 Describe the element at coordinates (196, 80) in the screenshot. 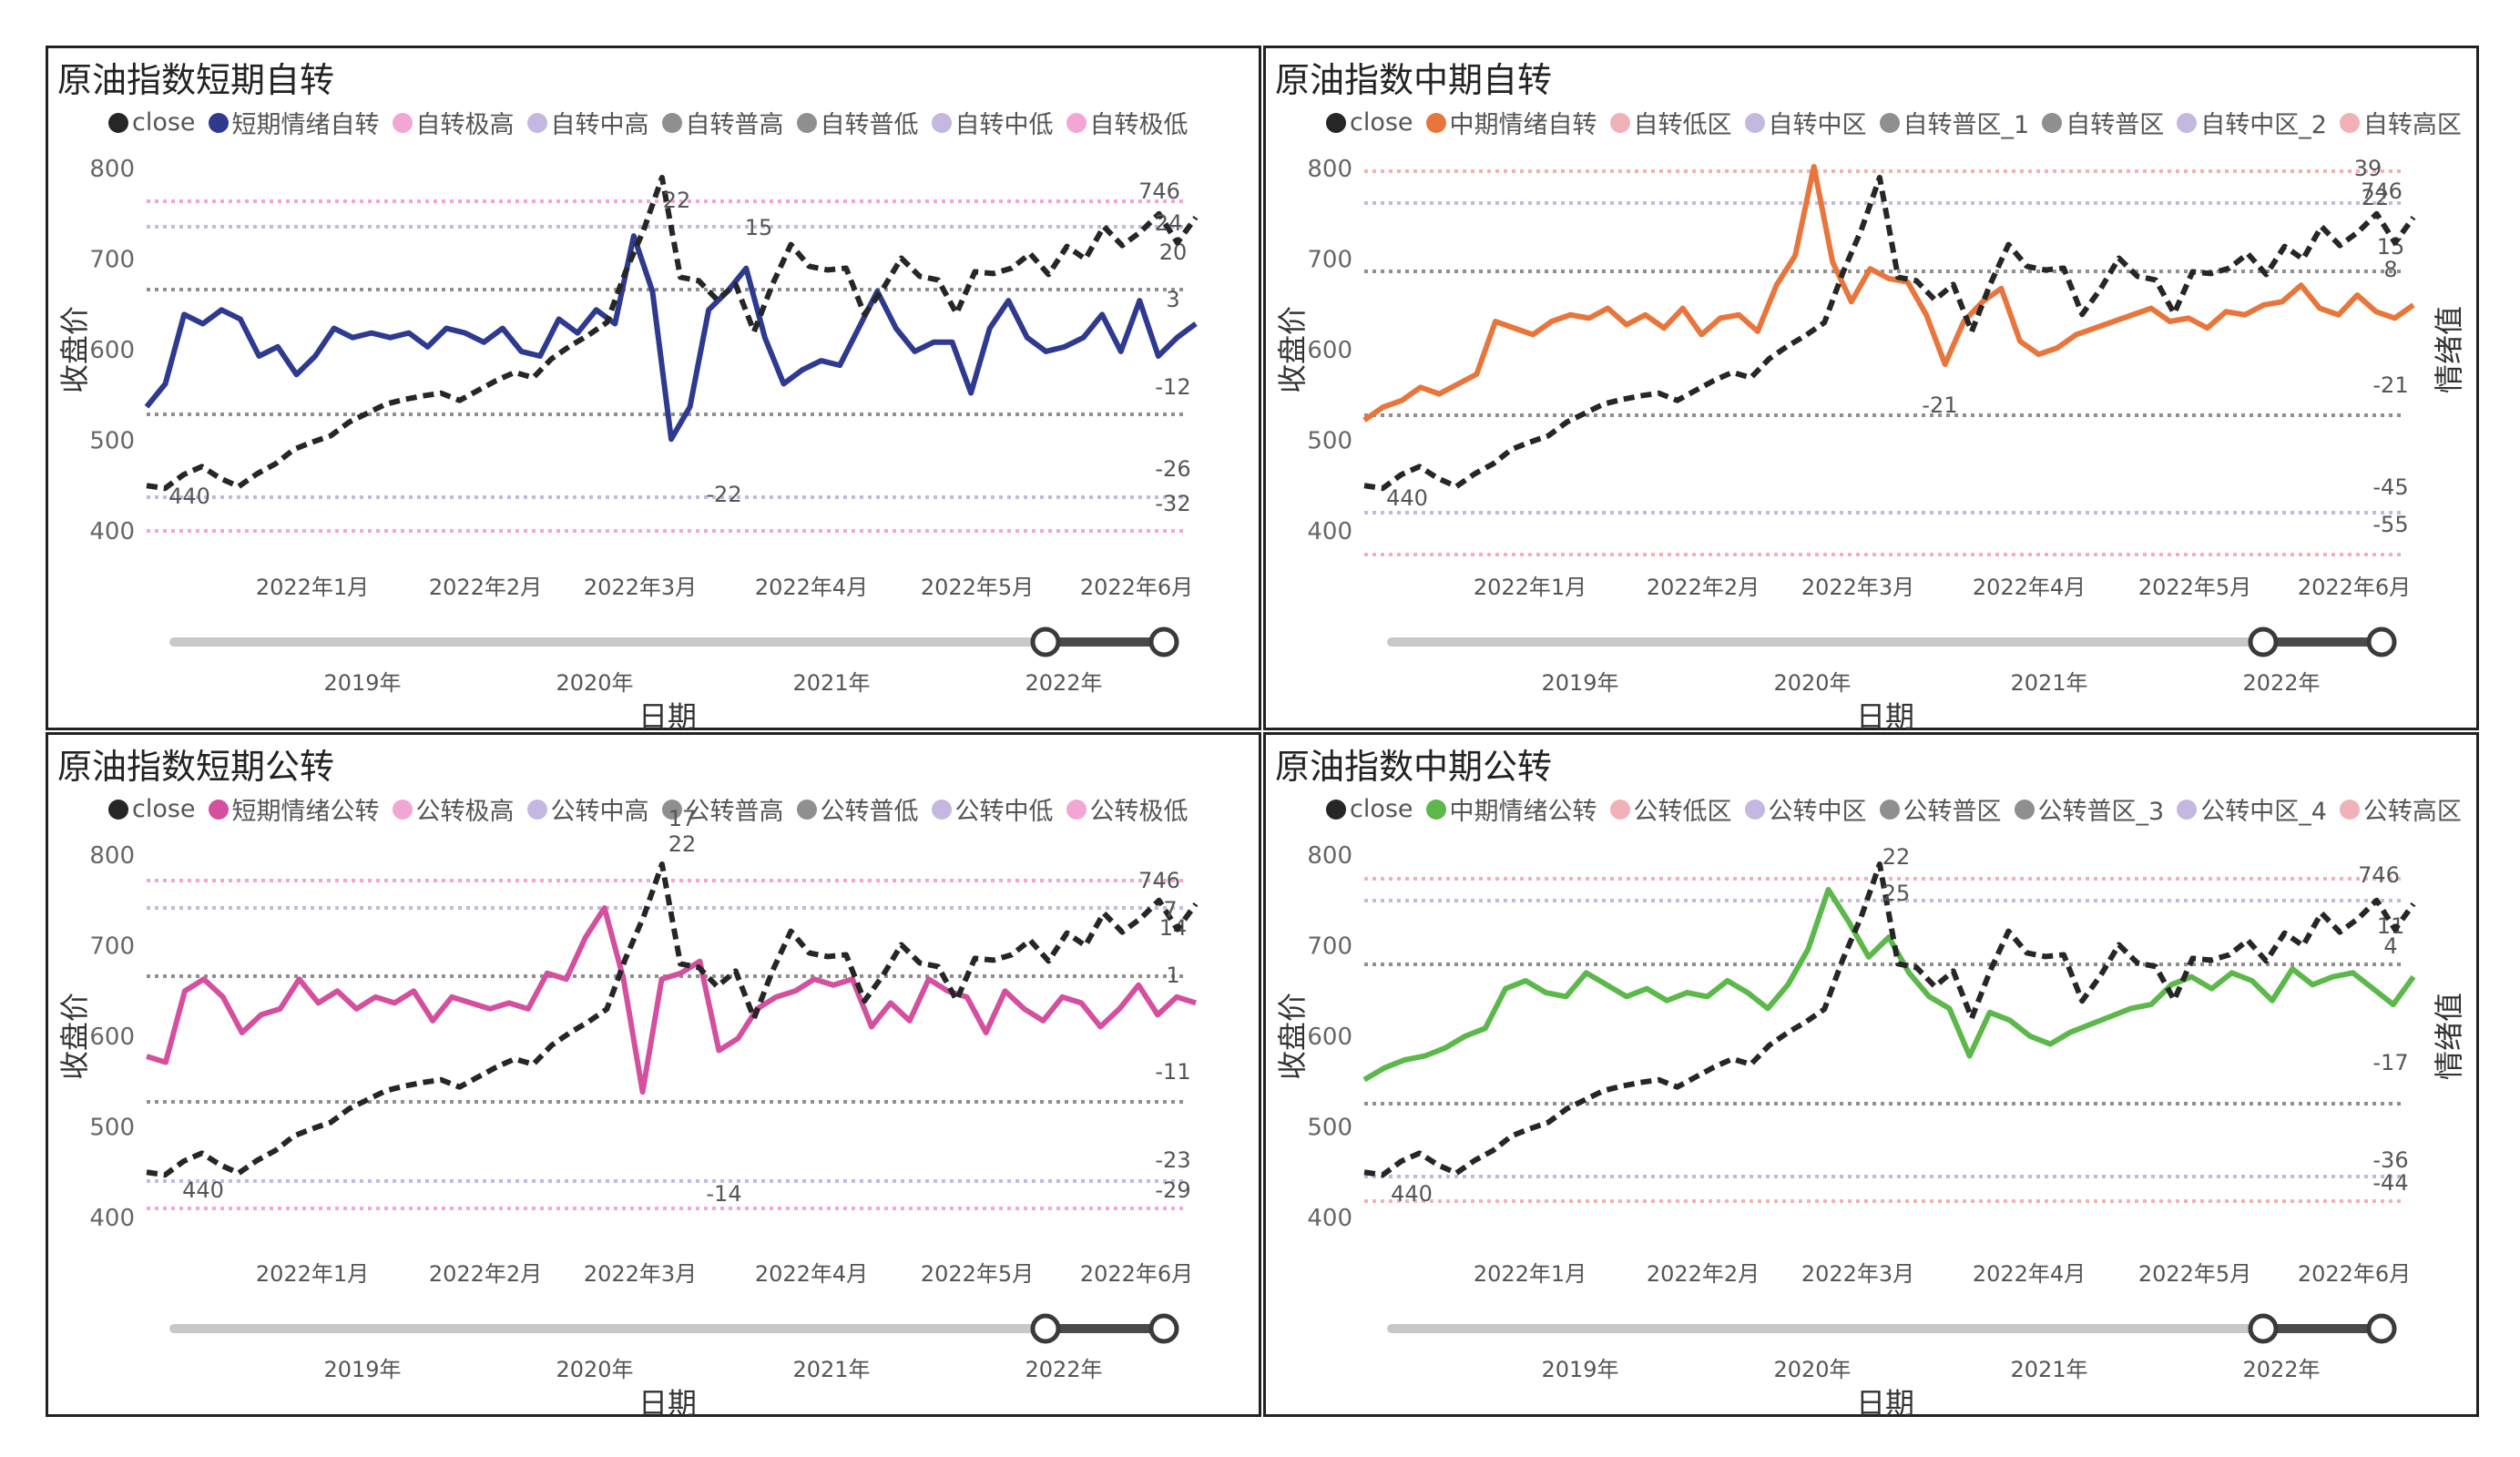

I see `panel-title: 原油指数短期自转` at that location.